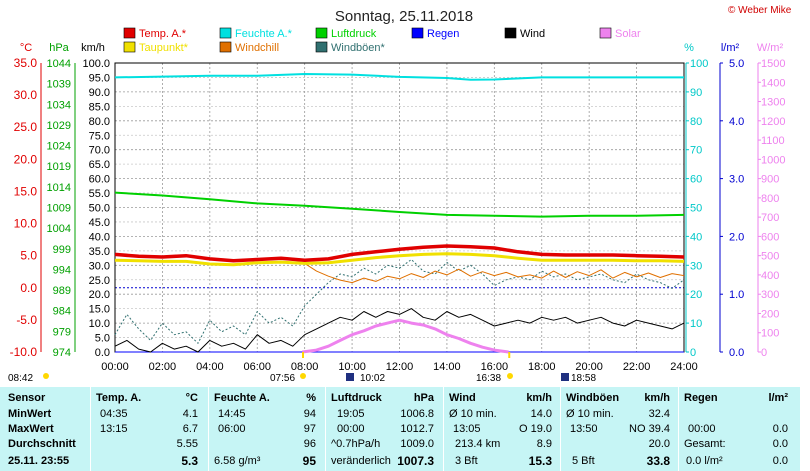  I want to click on moon-icon, so click(565, 377).